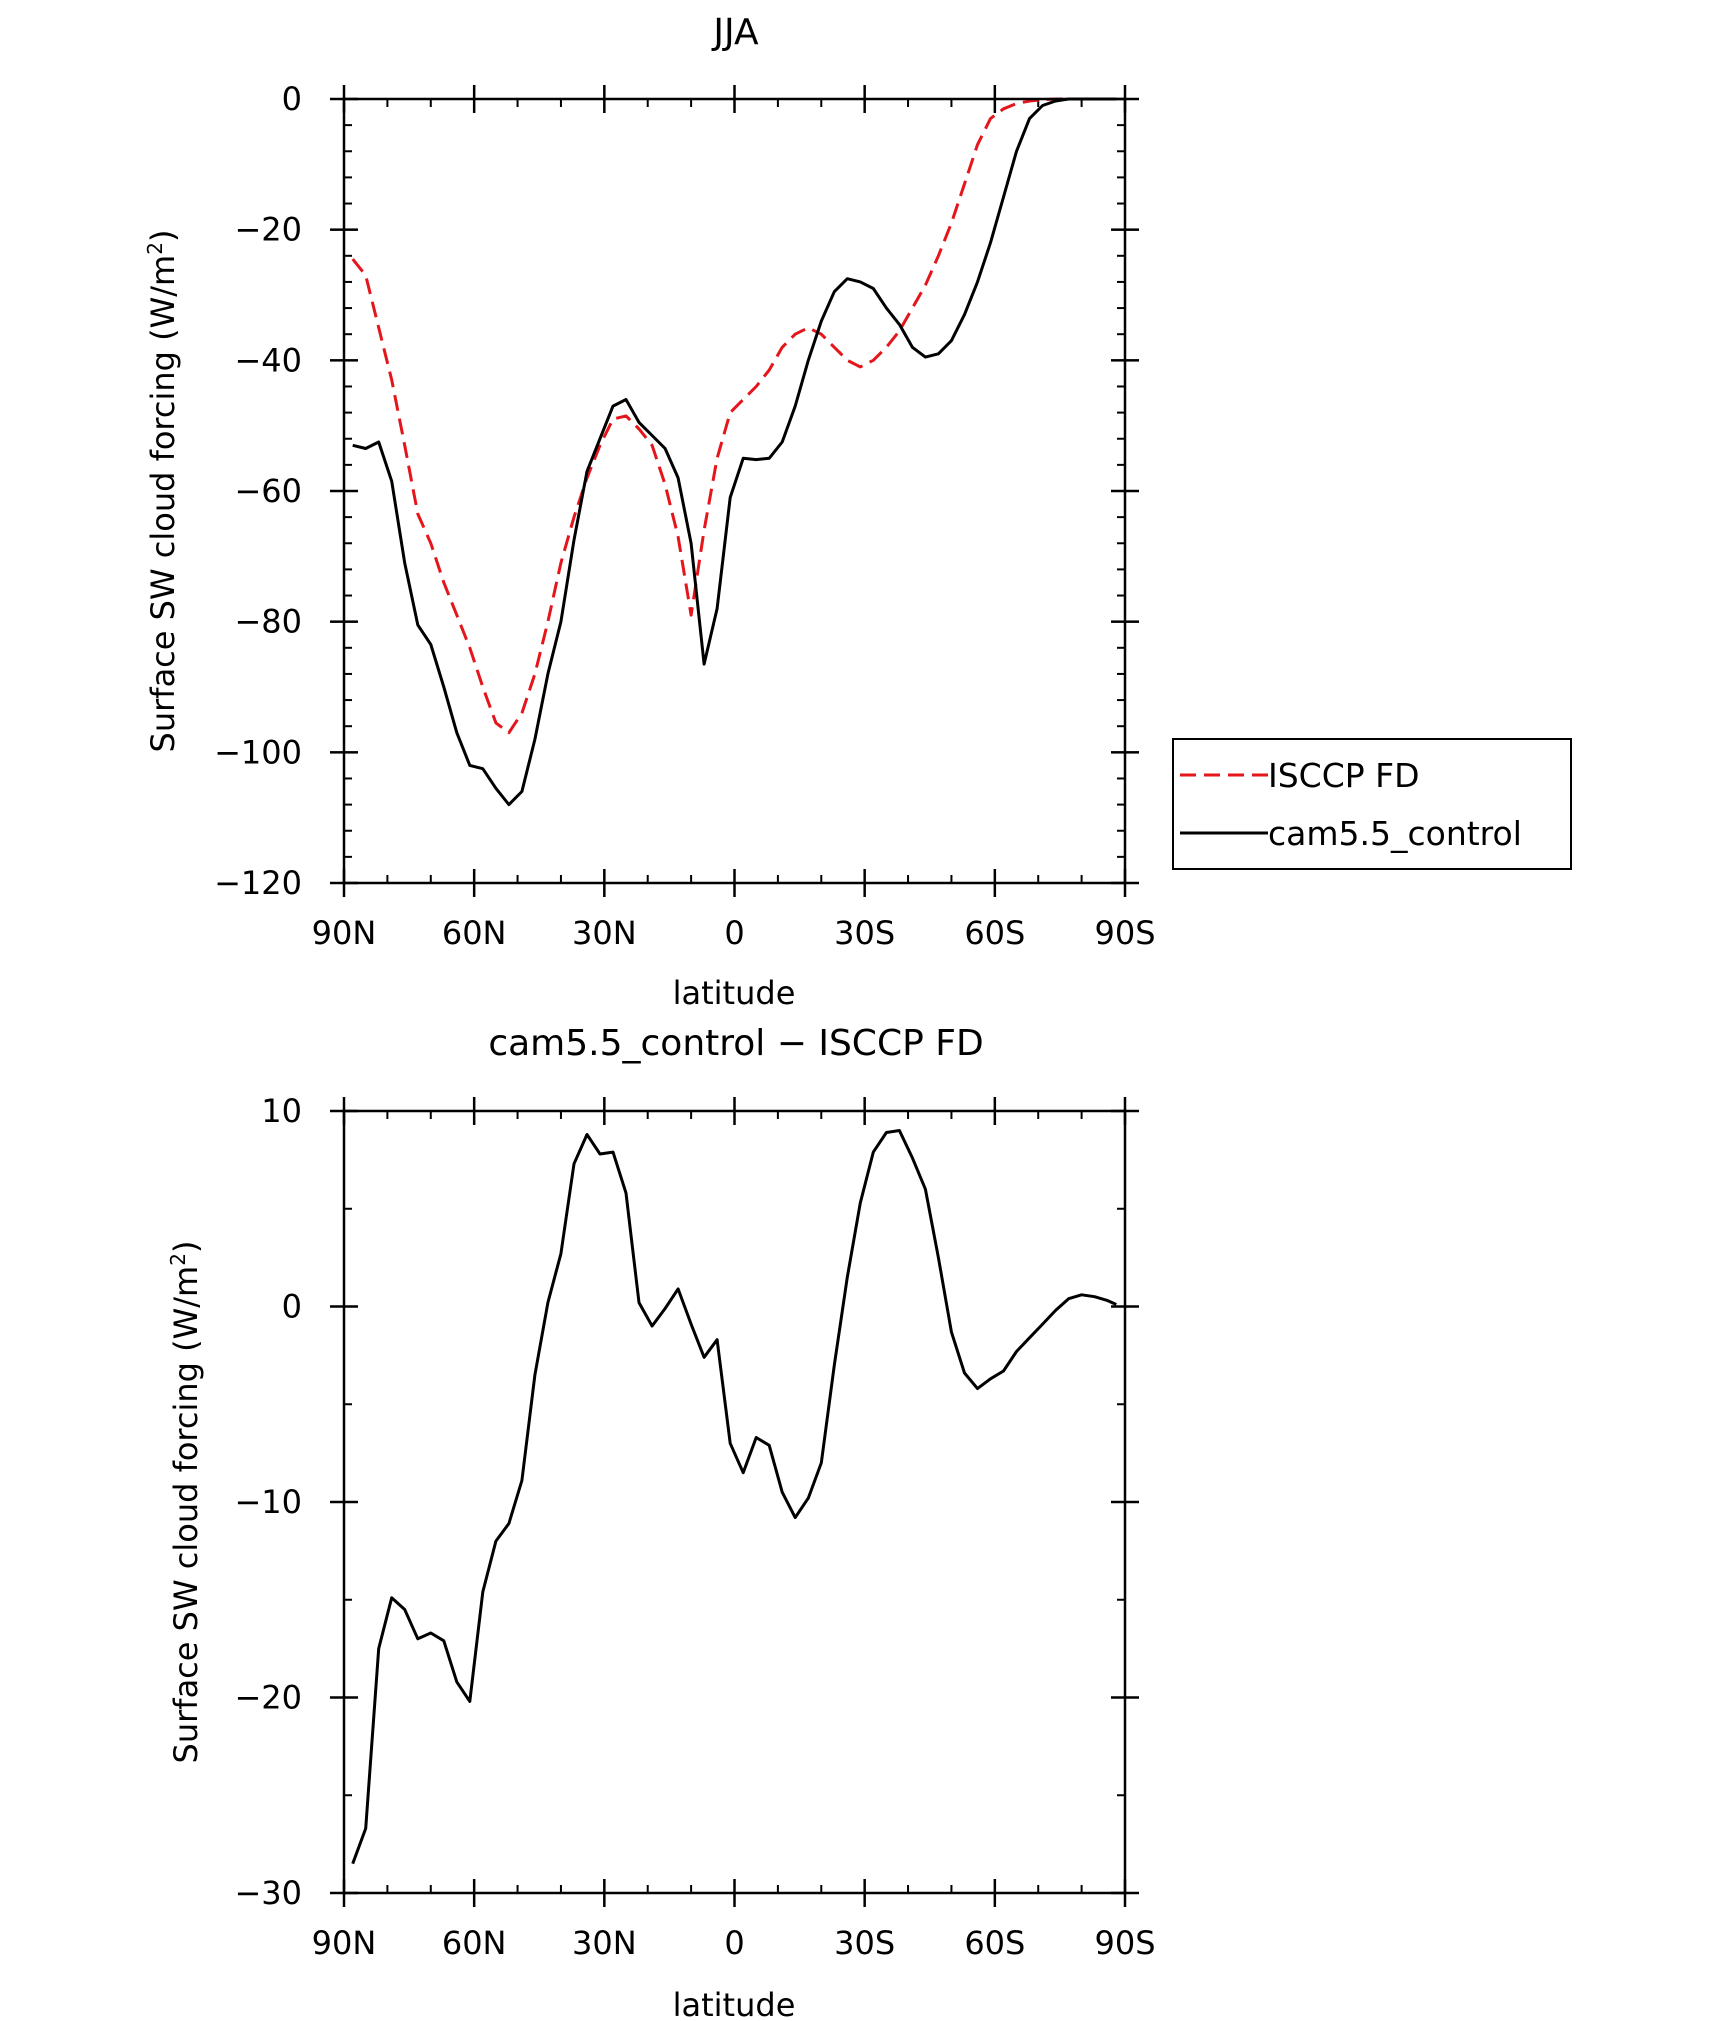  I want to click on series-line-isccp-fd, so click(734, 416).